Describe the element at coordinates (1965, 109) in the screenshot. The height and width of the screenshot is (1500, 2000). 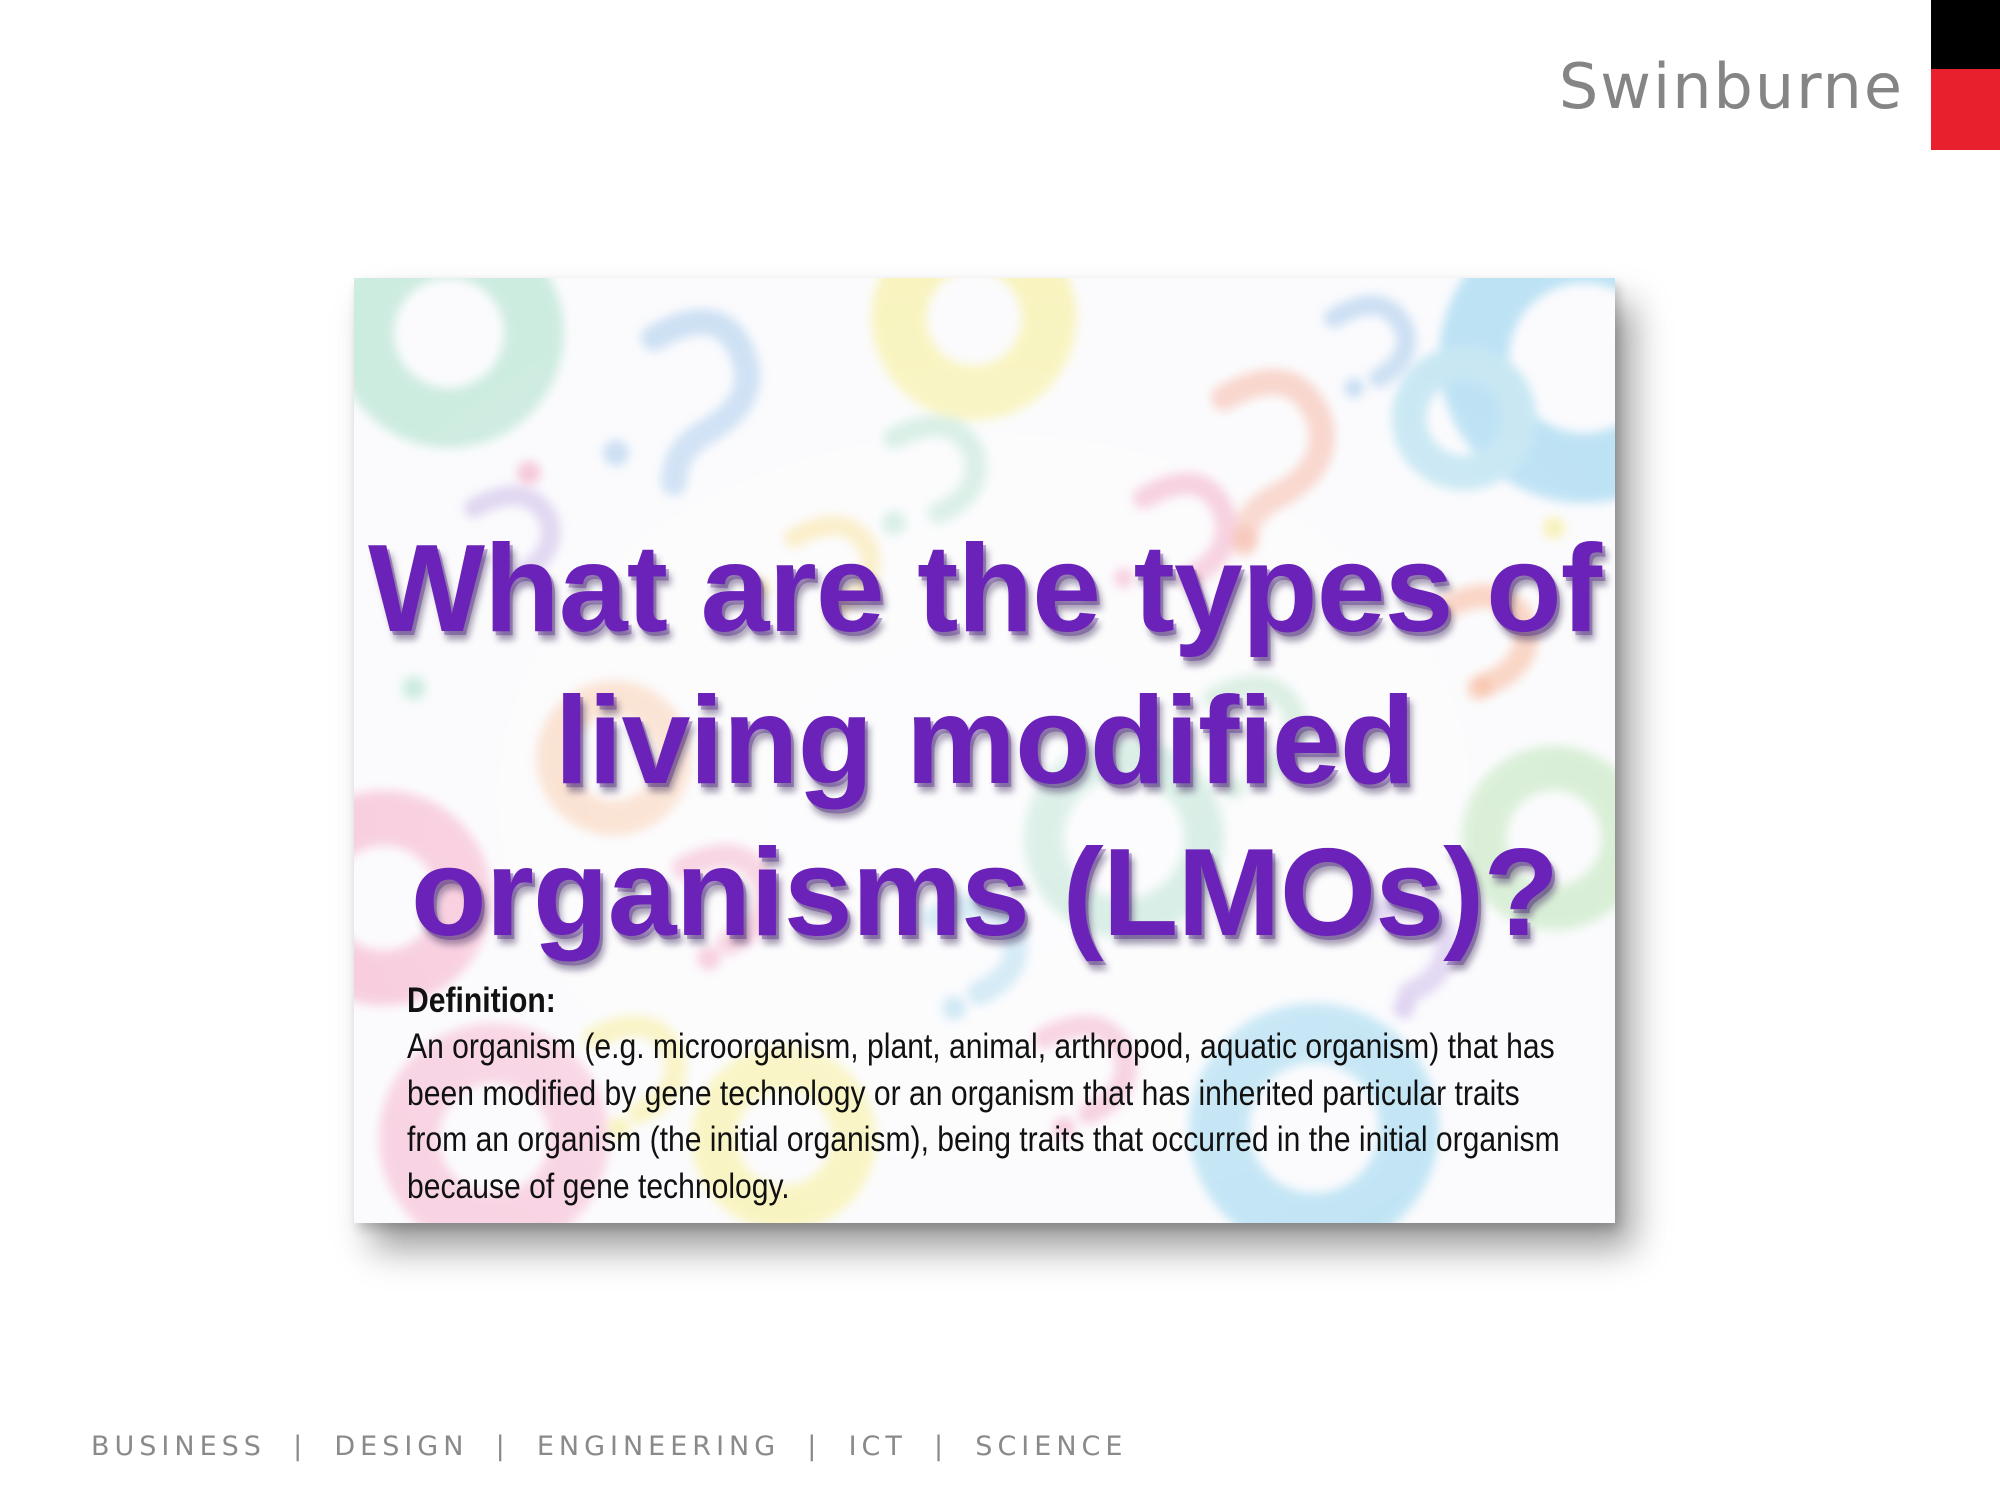
I see `brand-block-red` at that location.